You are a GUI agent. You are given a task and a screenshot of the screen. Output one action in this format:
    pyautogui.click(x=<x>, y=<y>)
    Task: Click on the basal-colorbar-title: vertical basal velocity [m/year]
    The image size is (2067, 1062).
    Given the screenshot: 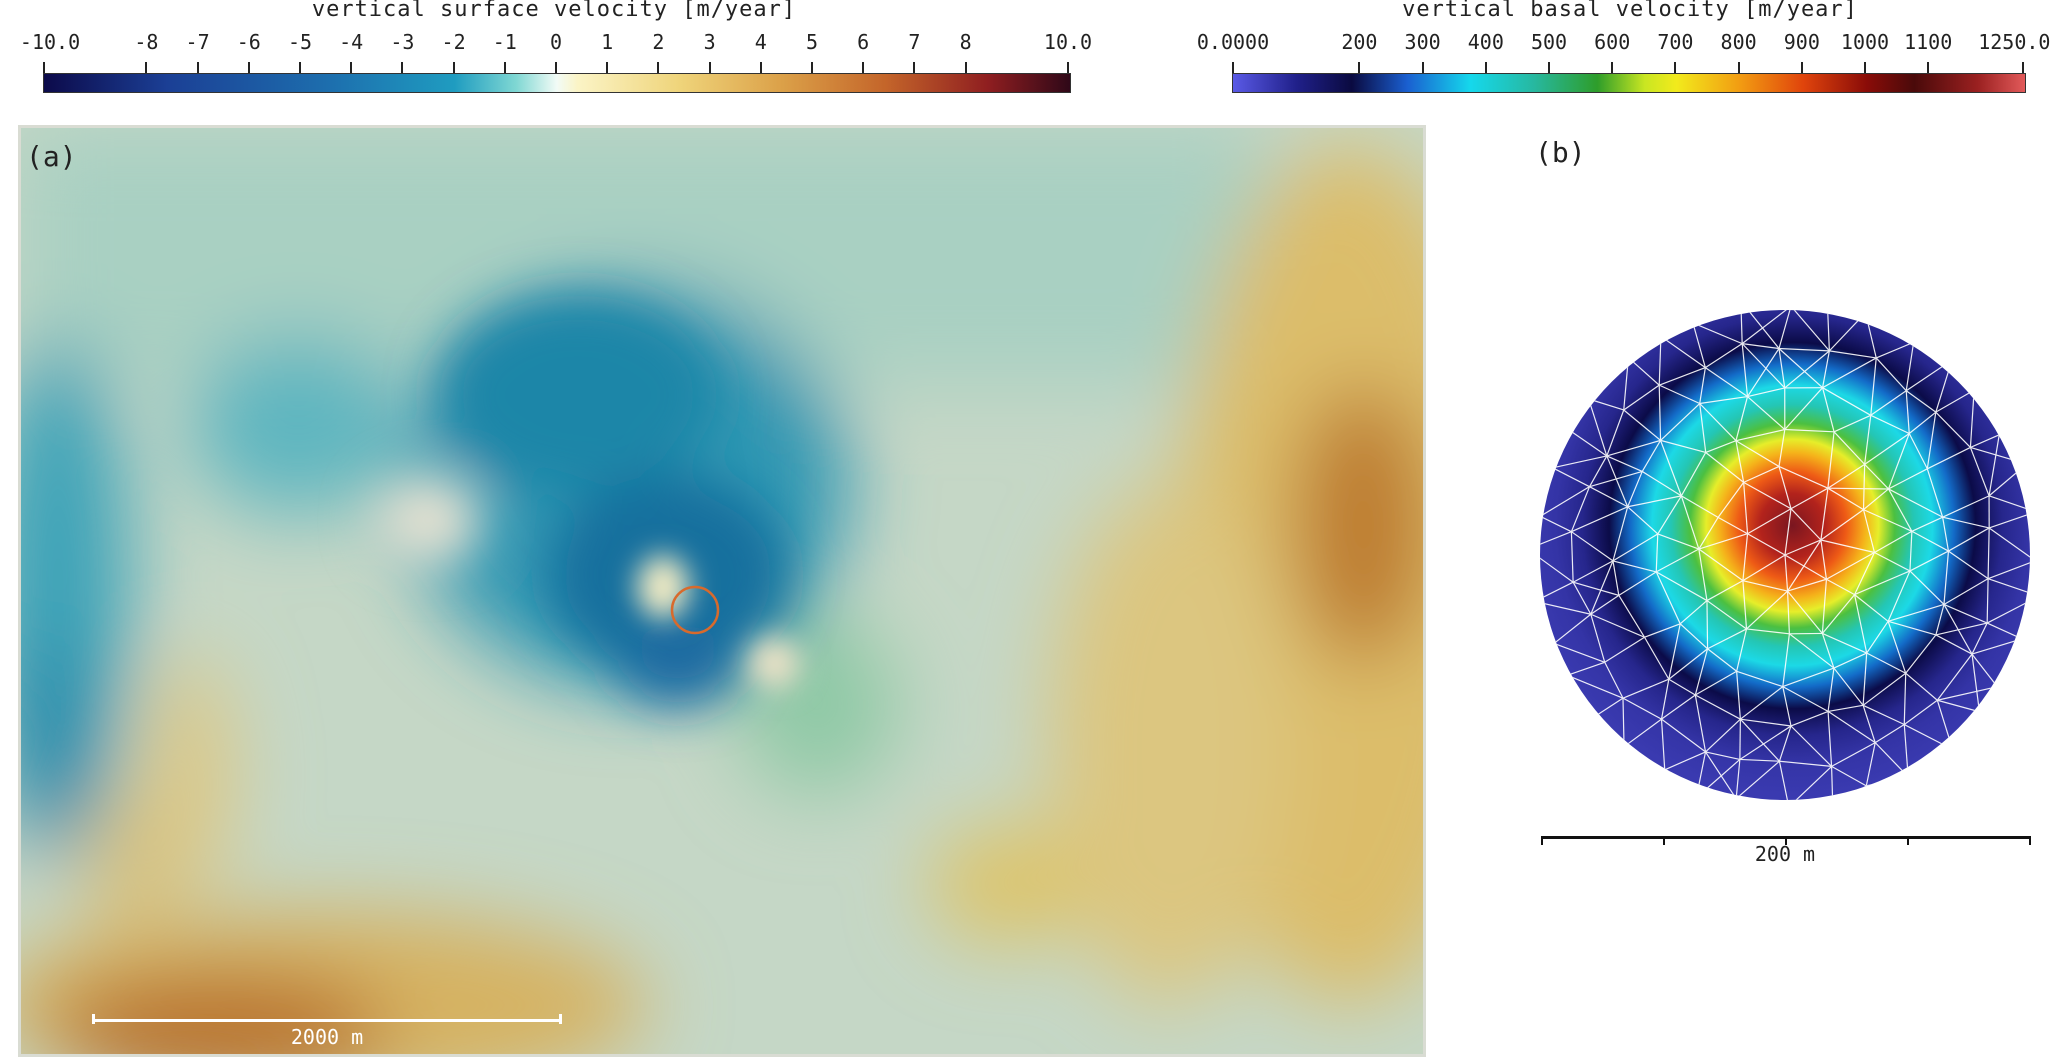 What is the action you would take?
    pyautogui.click(x=1630, y=11)
    